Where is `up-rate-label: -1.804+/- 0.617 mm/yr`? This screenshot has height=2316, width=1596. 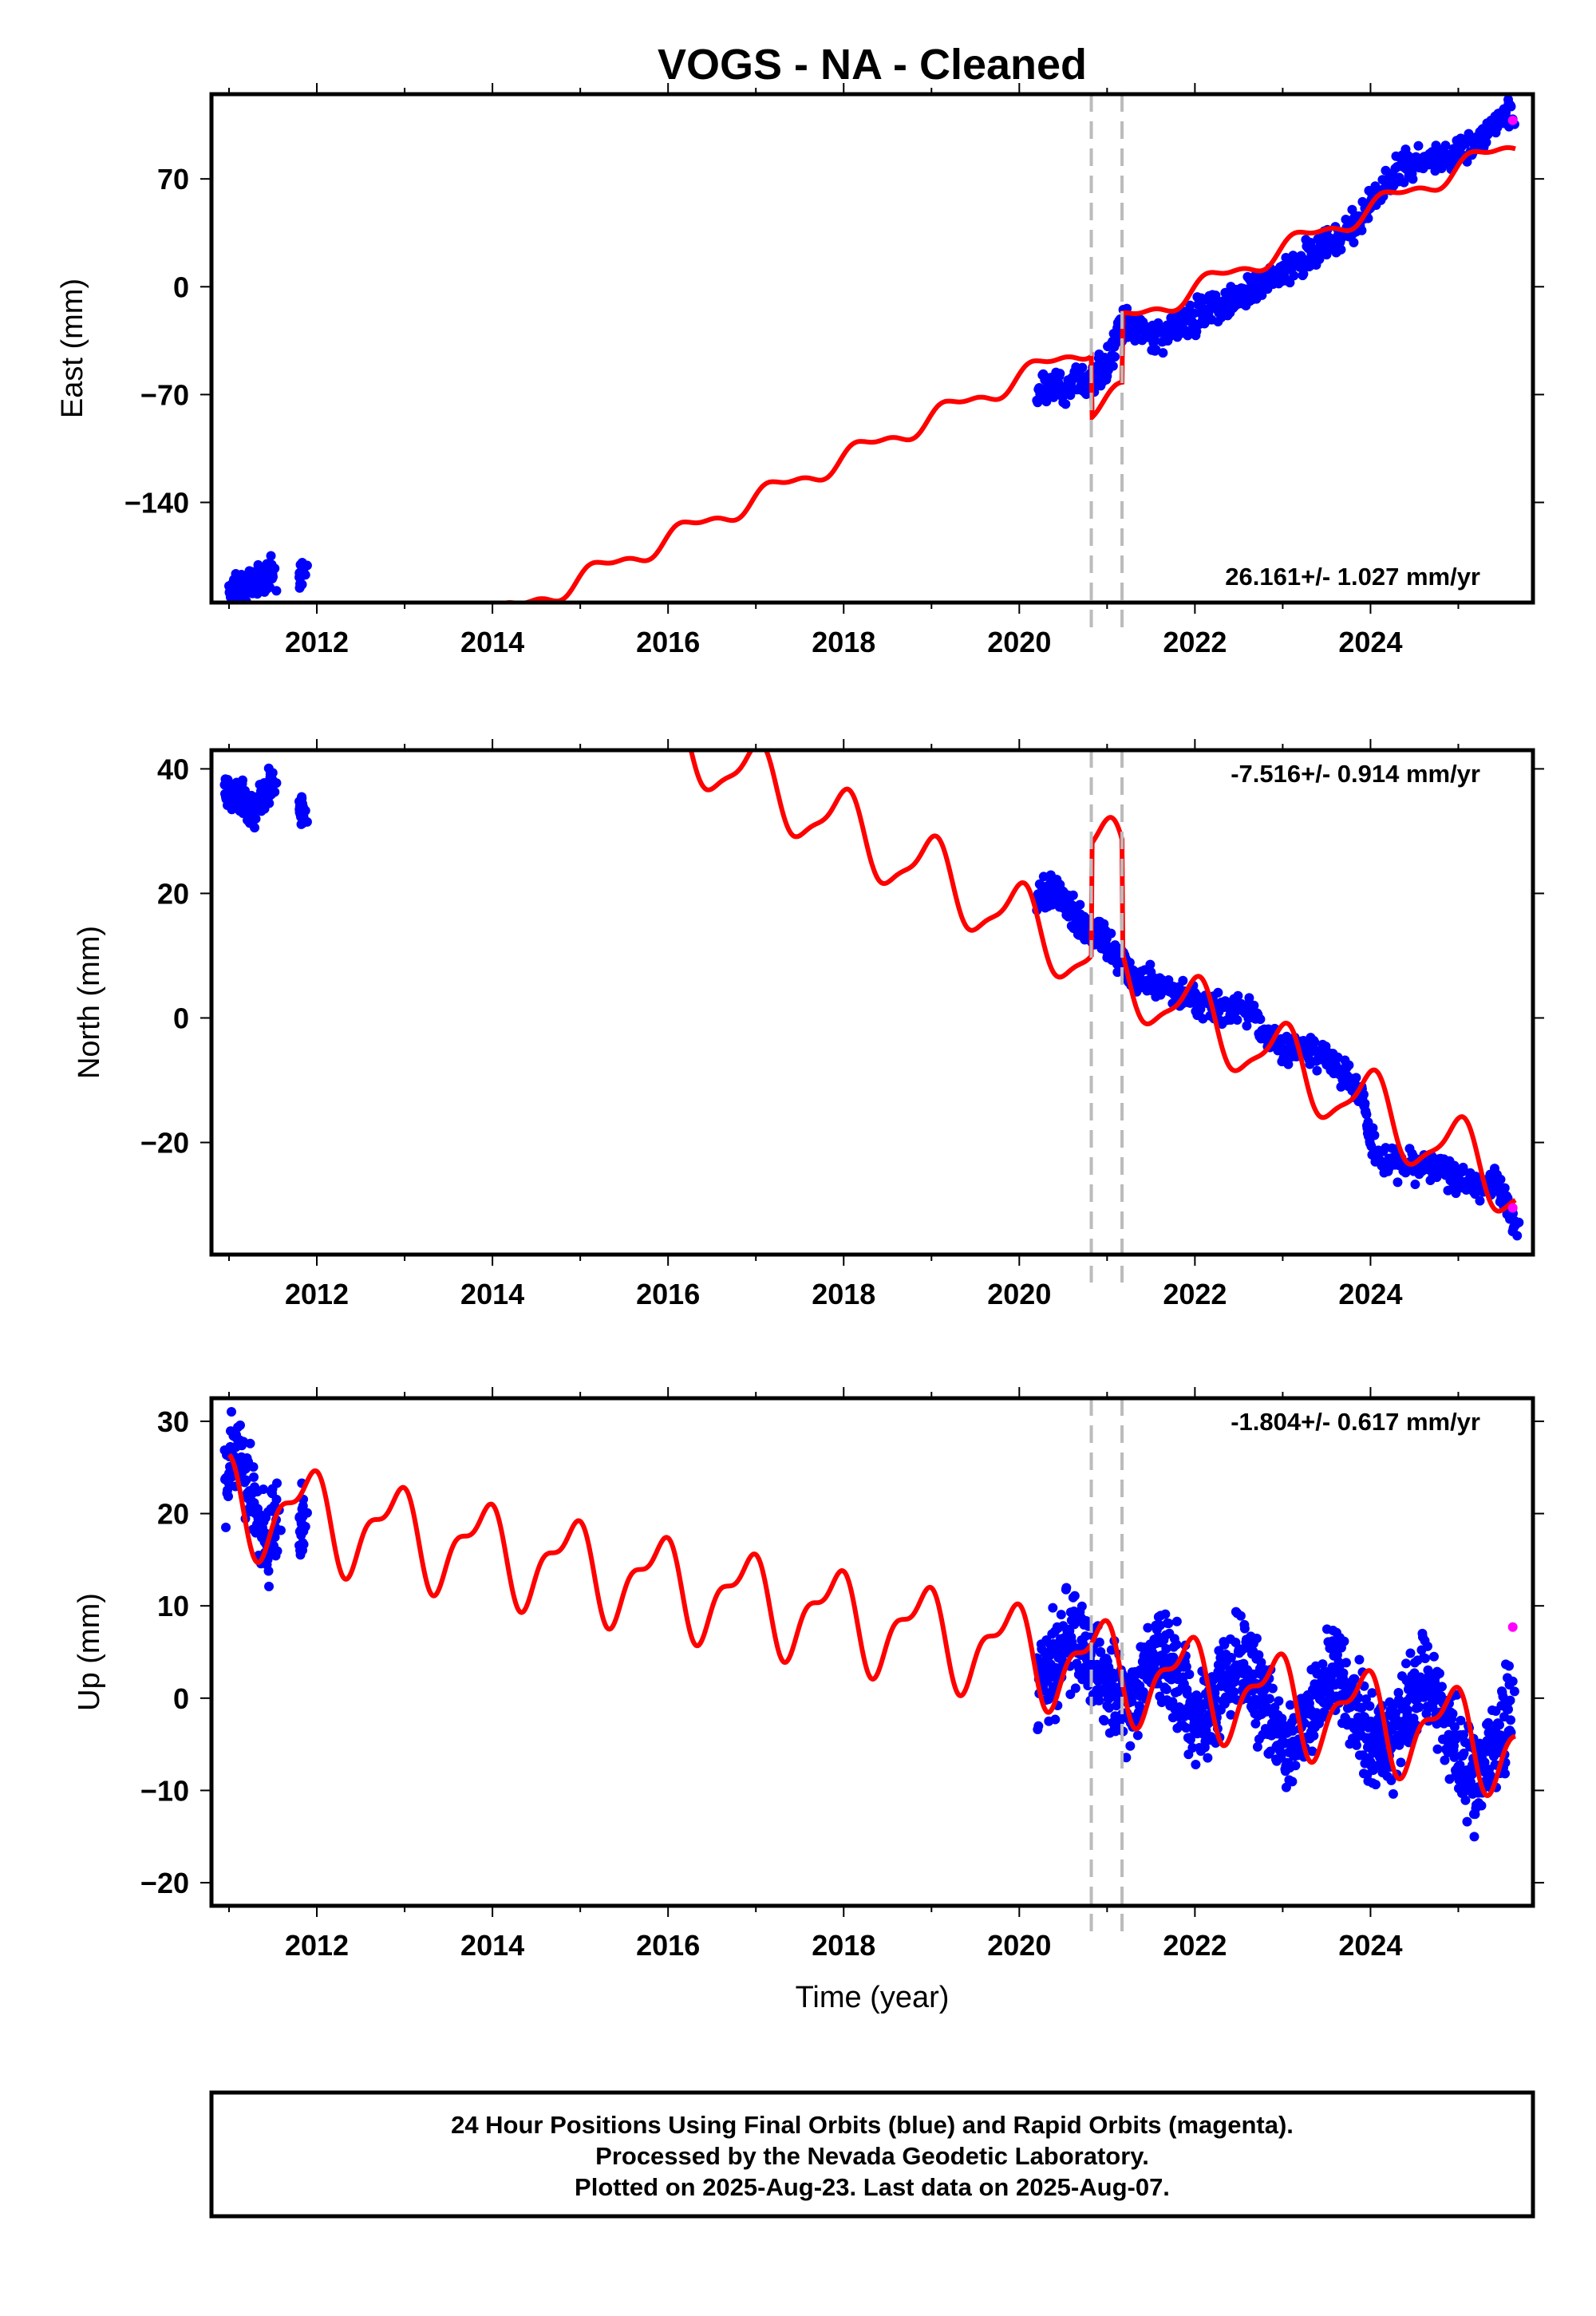
up-rate-label: -1.804+/- 0.617 mm/yr is located at coordinates (1355, 1422).